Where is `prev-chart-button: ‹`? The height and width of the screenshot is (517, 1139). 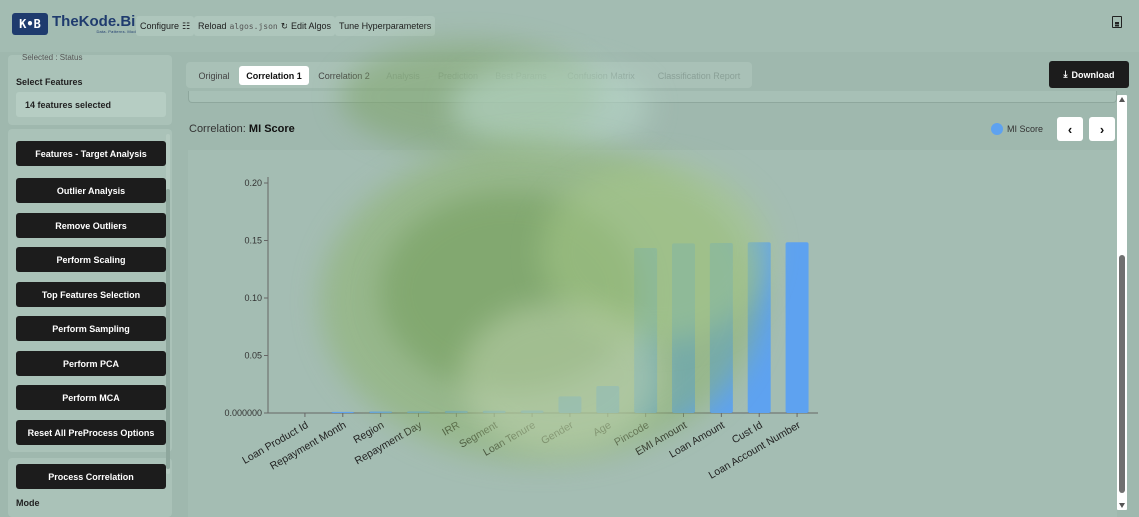
prev-chart-button: ‹ is located at coordinates (1070, 129).